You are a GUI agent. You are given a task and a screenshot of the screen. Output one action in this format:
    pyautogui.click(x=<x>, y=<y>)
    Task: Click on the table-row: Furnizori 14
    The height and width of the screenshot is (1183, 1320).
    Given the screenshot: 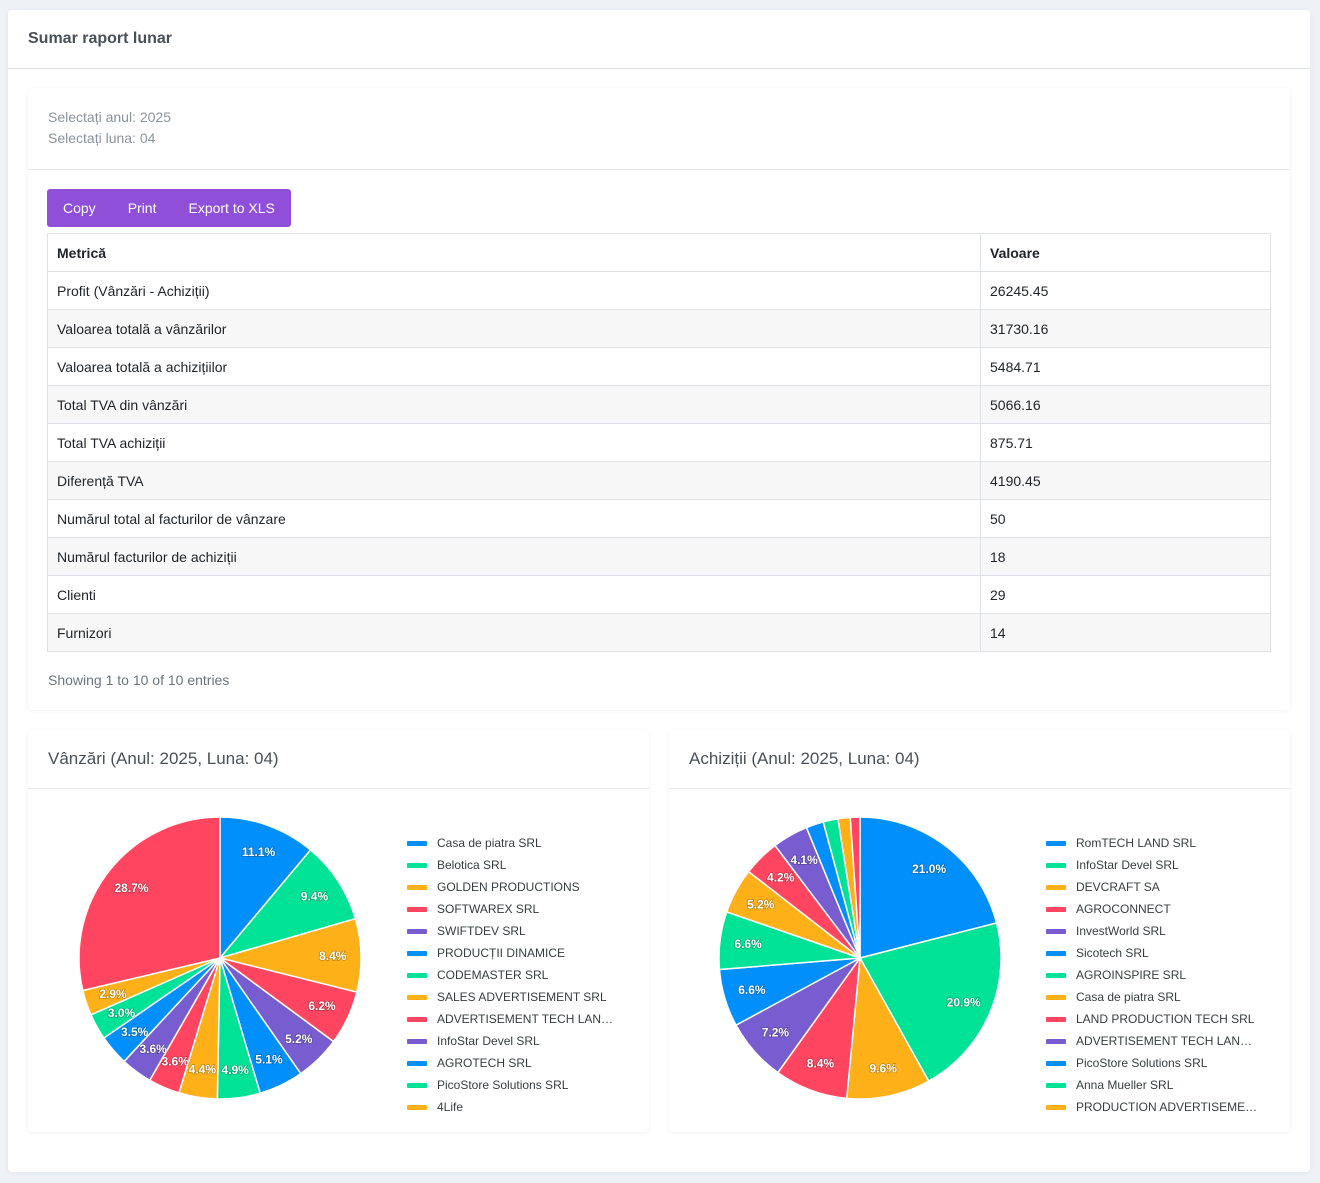 What is the action you would take?
    pyautogui.click(x=659, y=632)
    